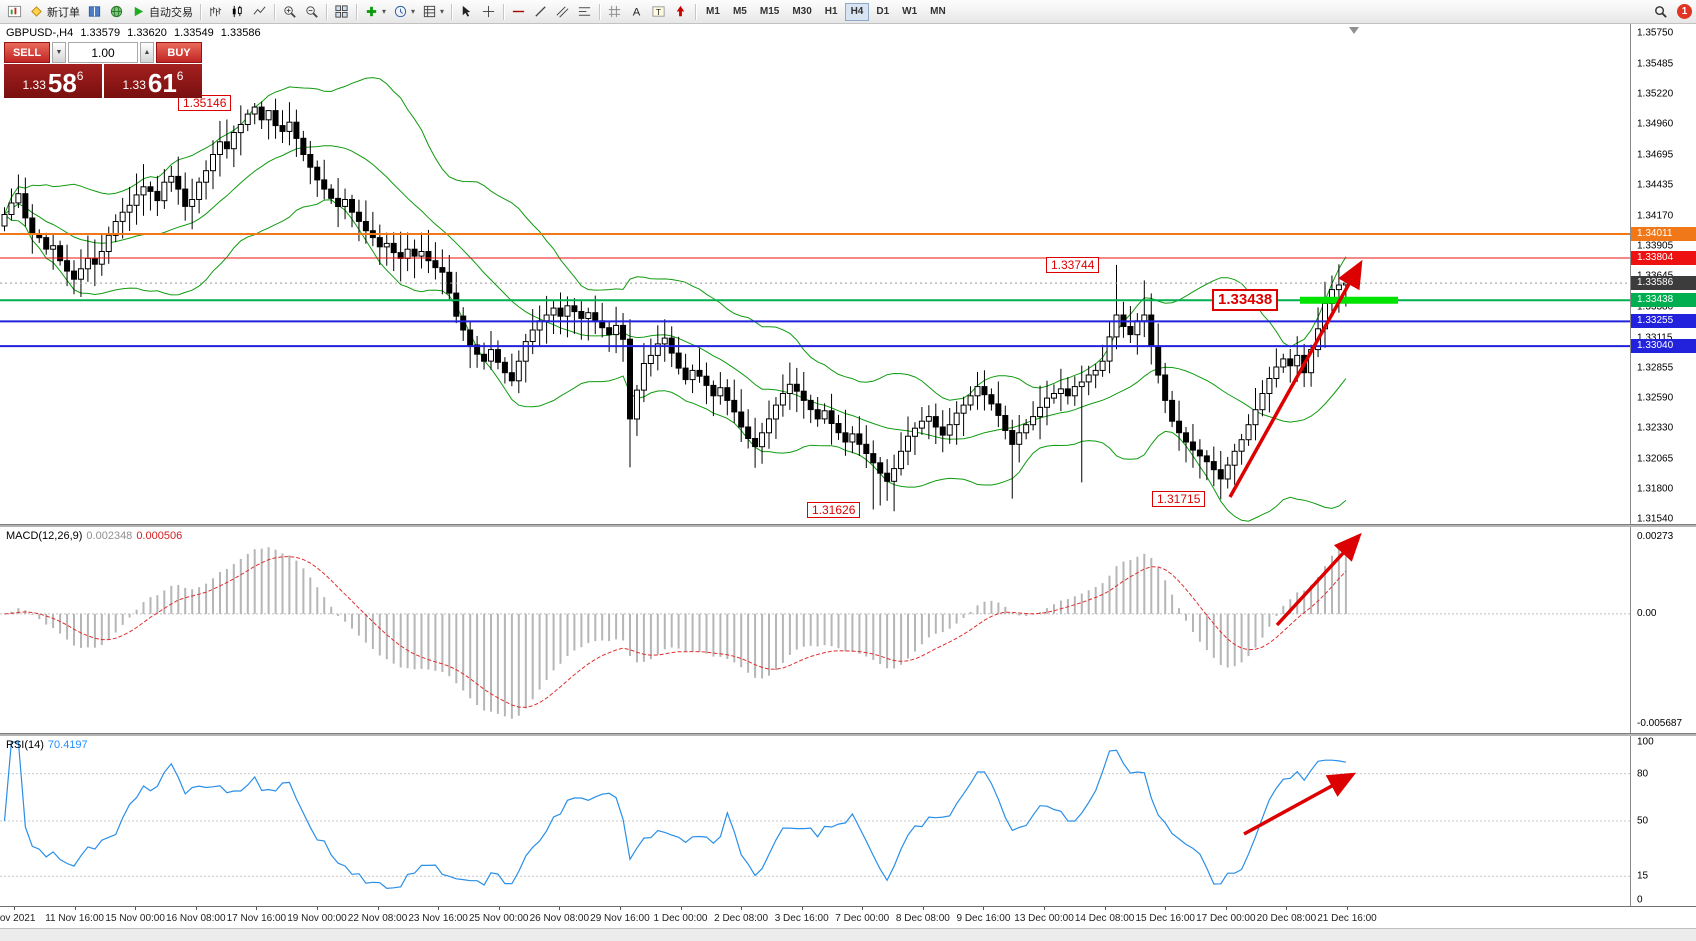  I want to click on volume-input, so click(103, 52).